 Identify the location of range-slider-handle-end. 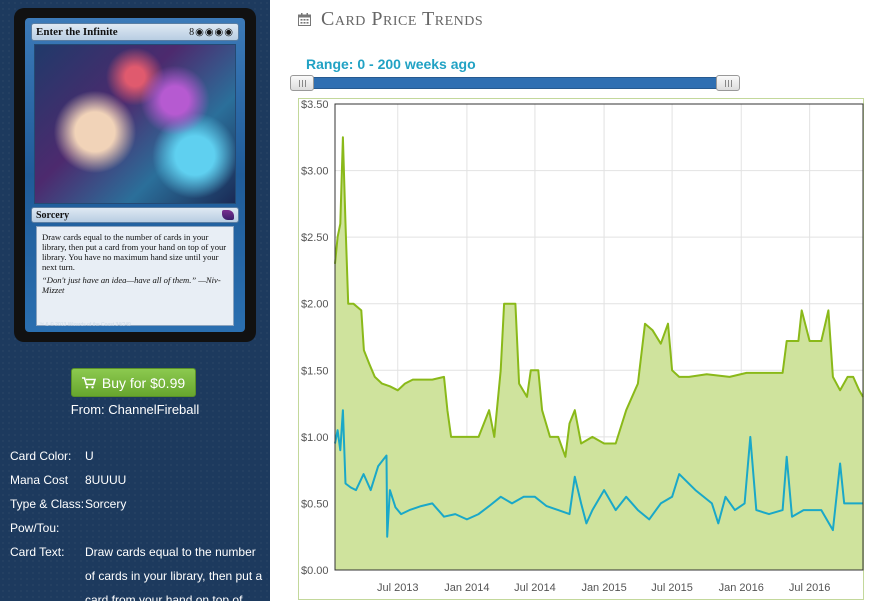
(728, 83).